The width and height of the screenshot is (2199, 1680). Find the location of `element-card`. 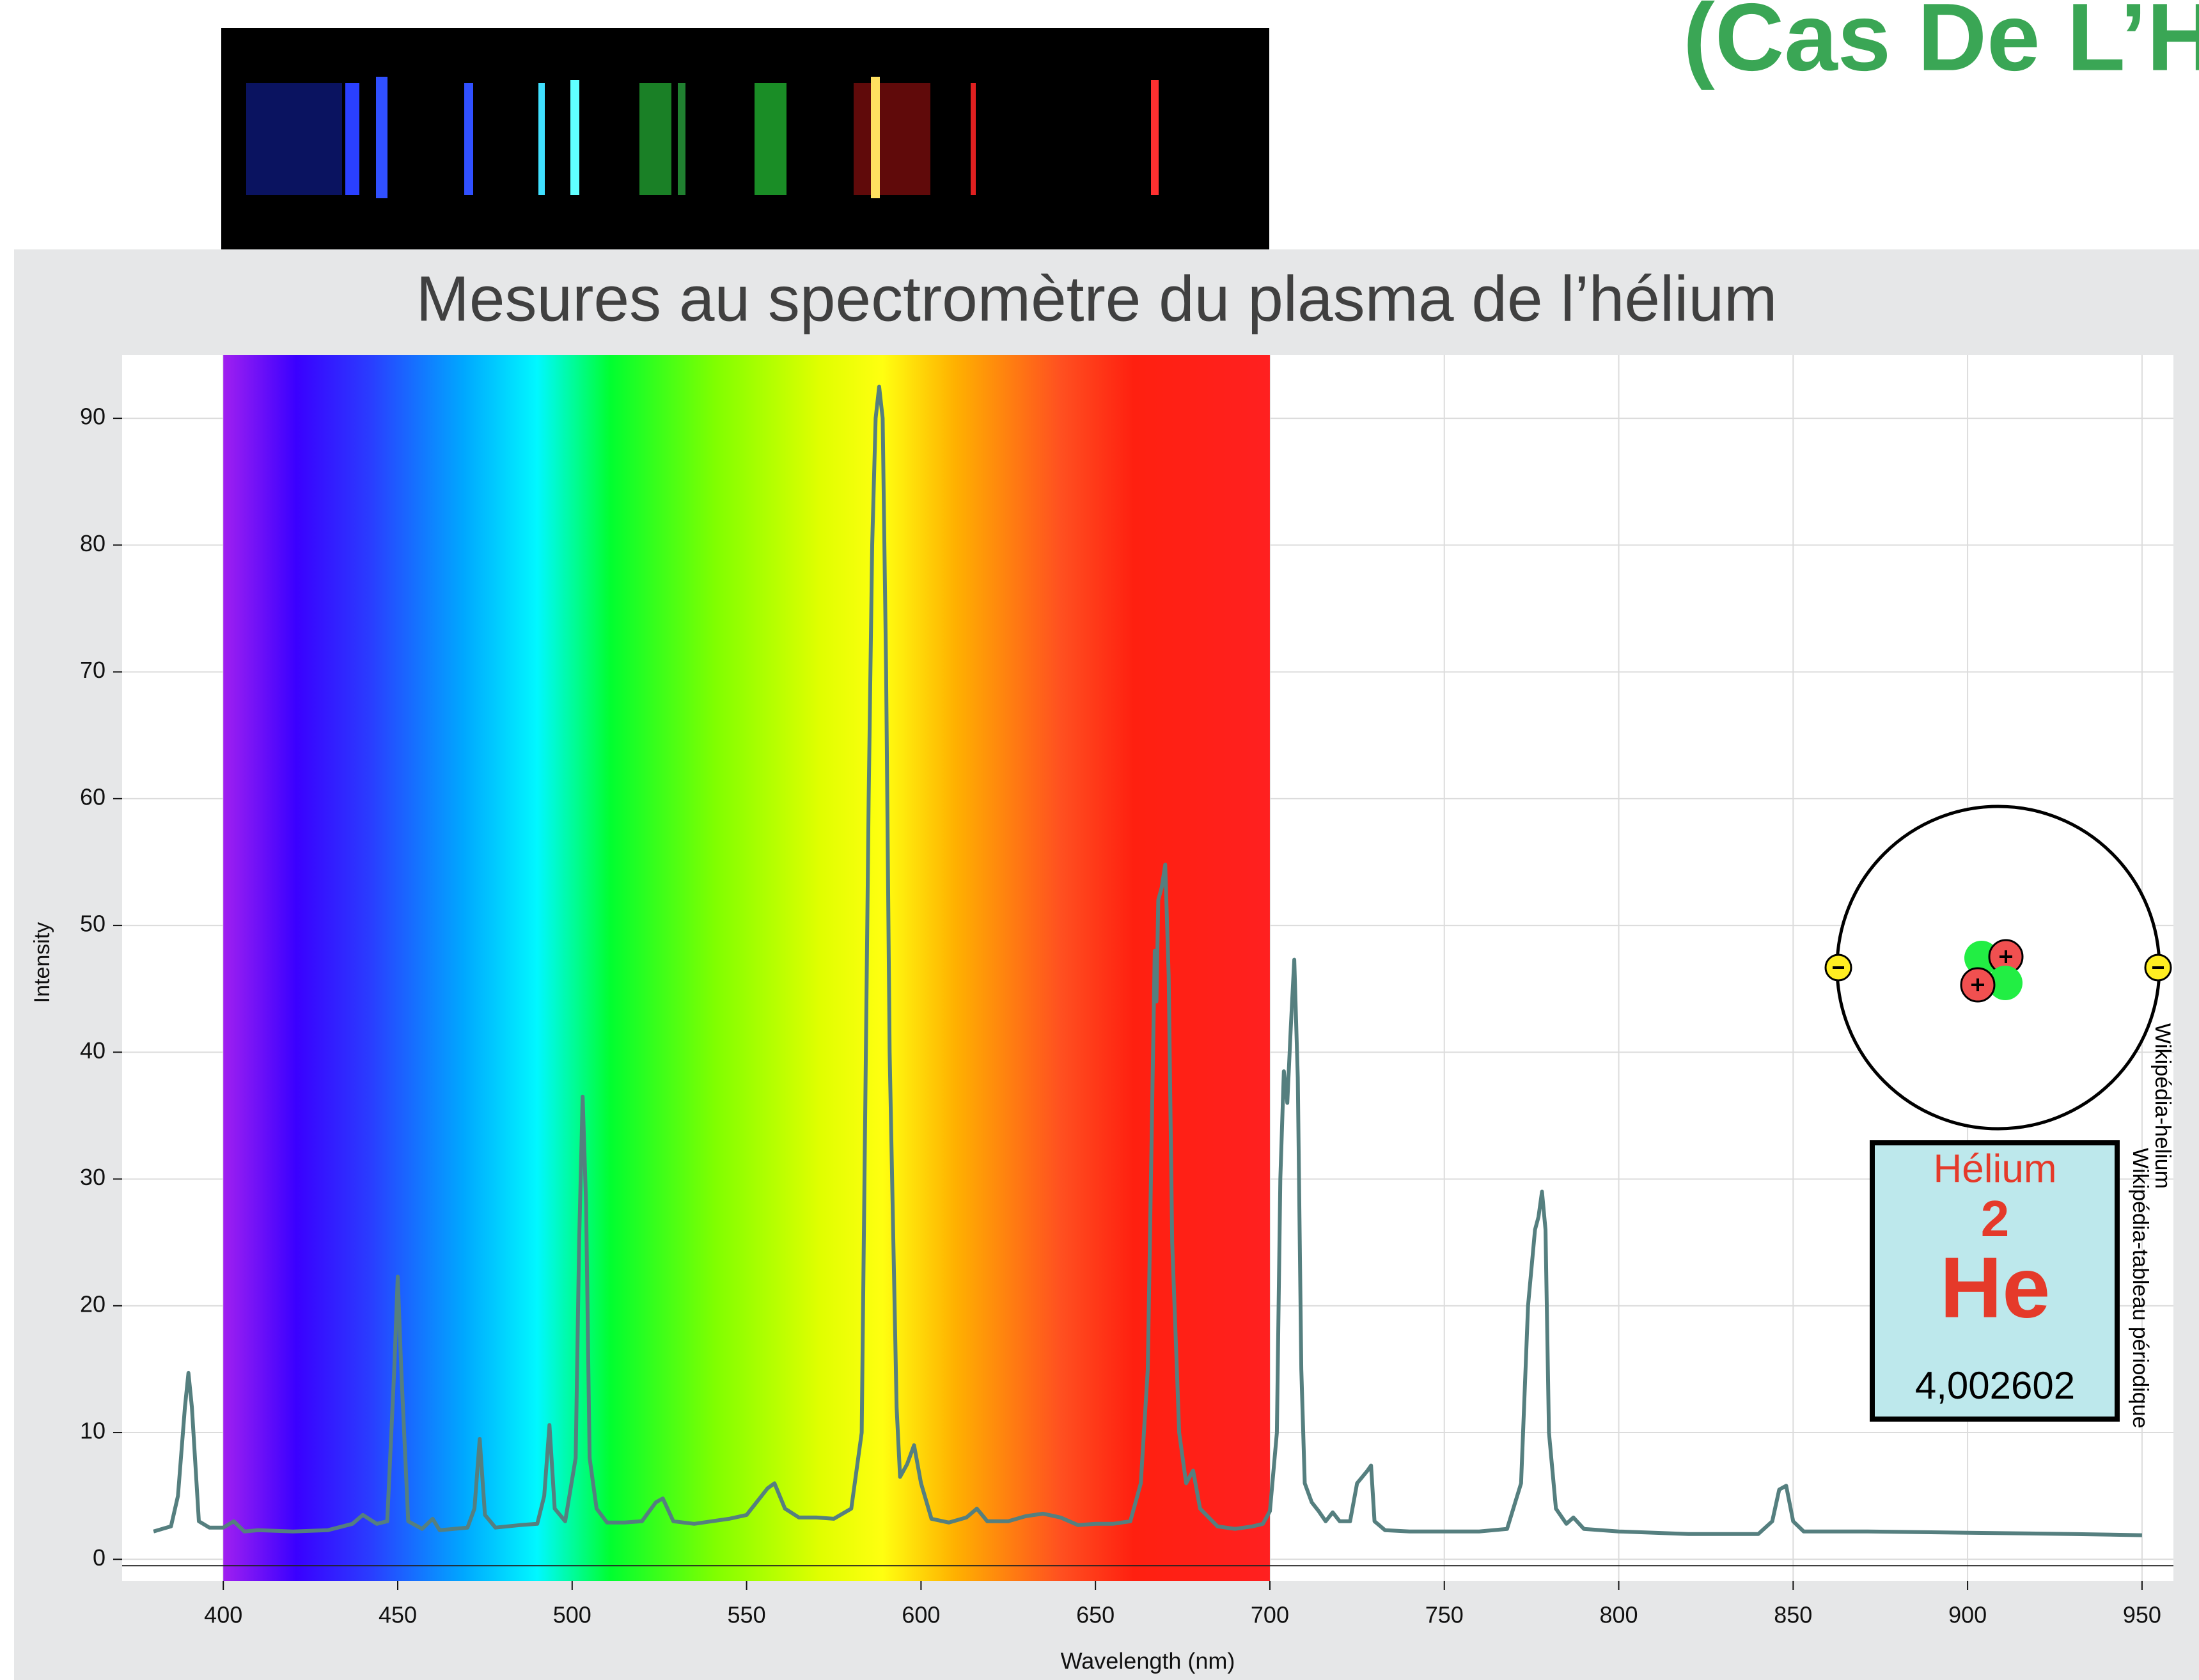

element-card is located at coordinates (1995, 1281).